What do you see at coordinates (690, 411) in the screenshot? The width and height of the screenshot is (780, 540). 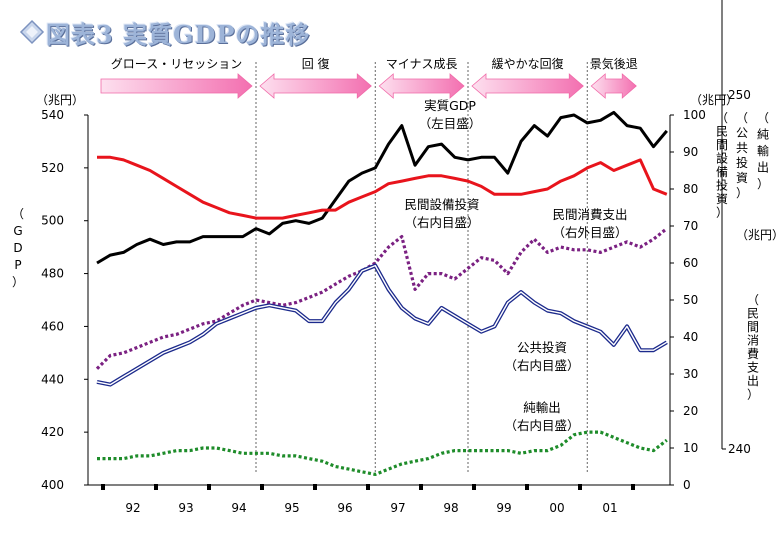 I see `right-inner-tick-label: 20` at bounding box center [690, 411].